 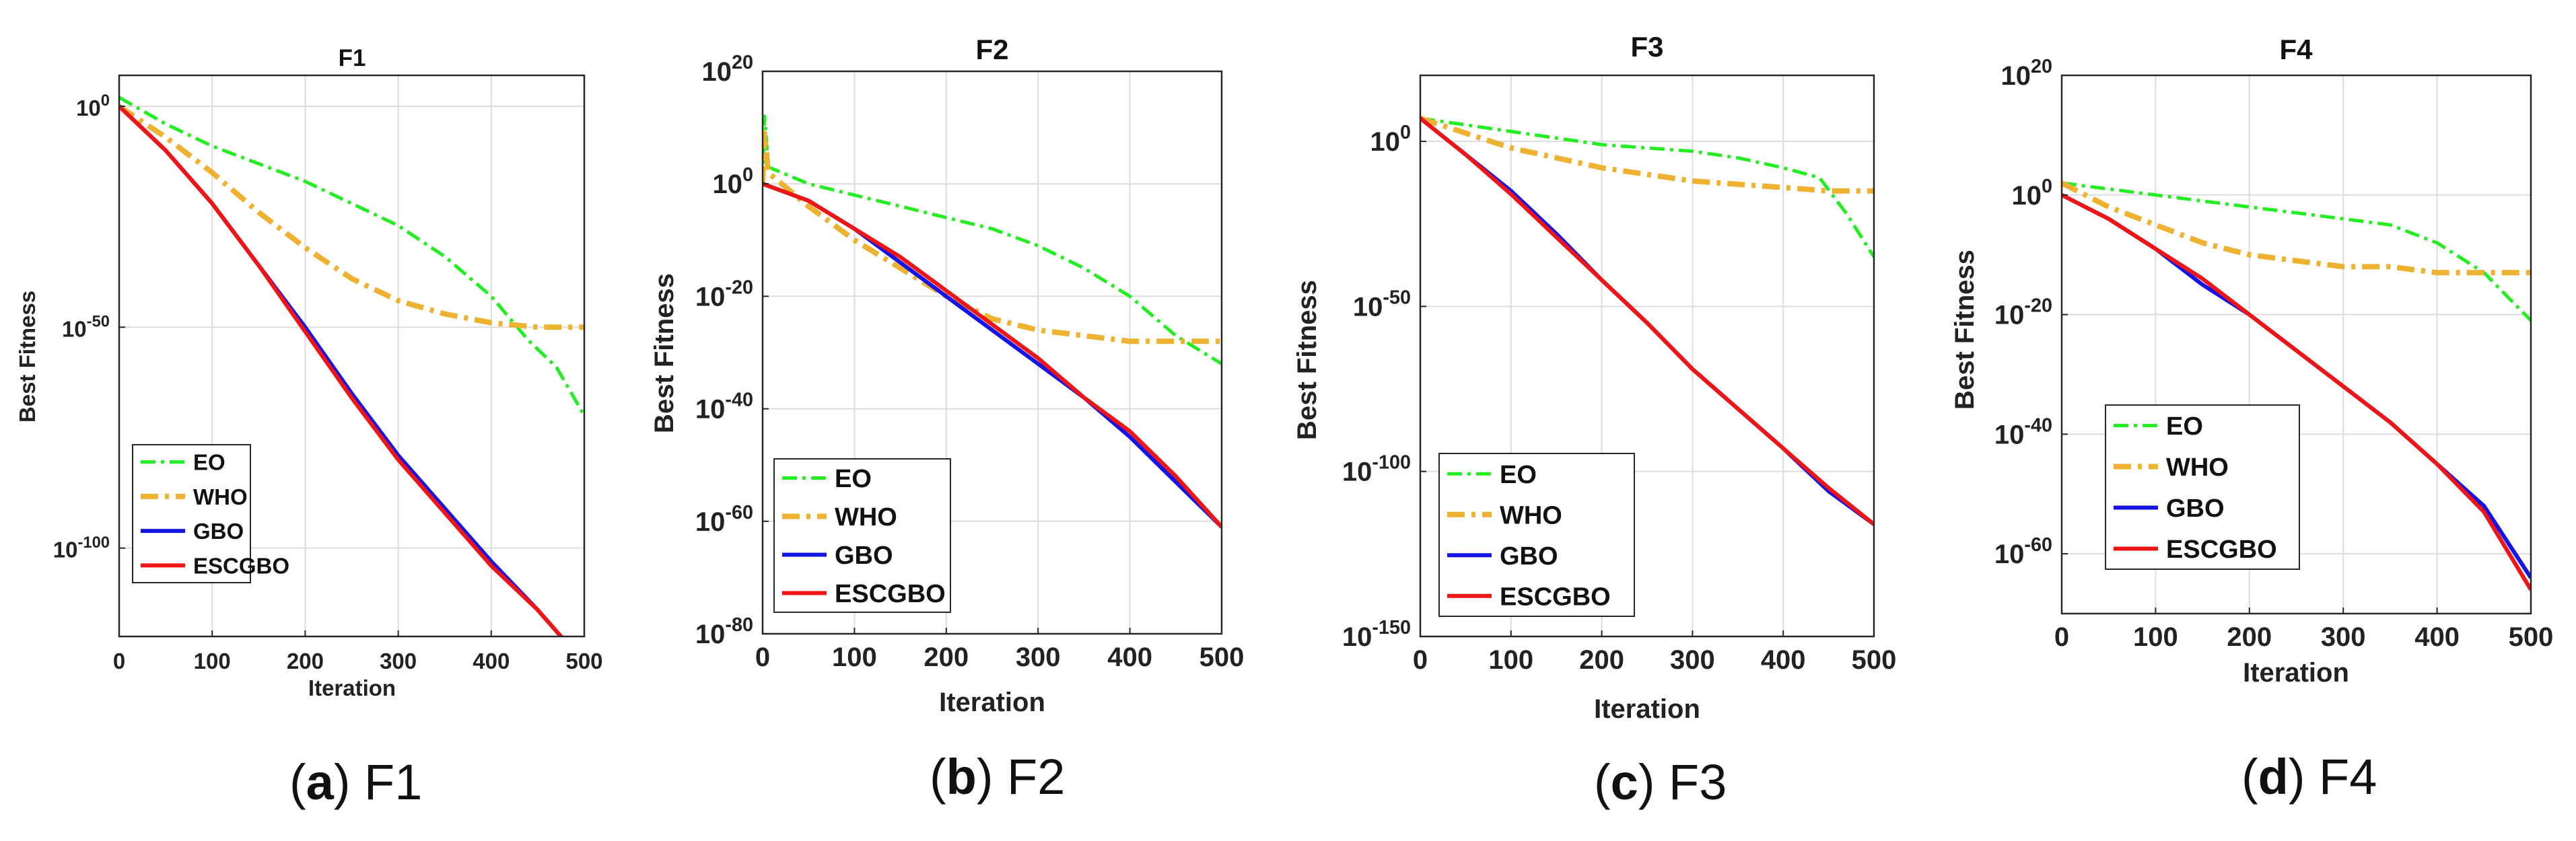 I want to click on chart-title: F4, so click(x=2296, y=49).